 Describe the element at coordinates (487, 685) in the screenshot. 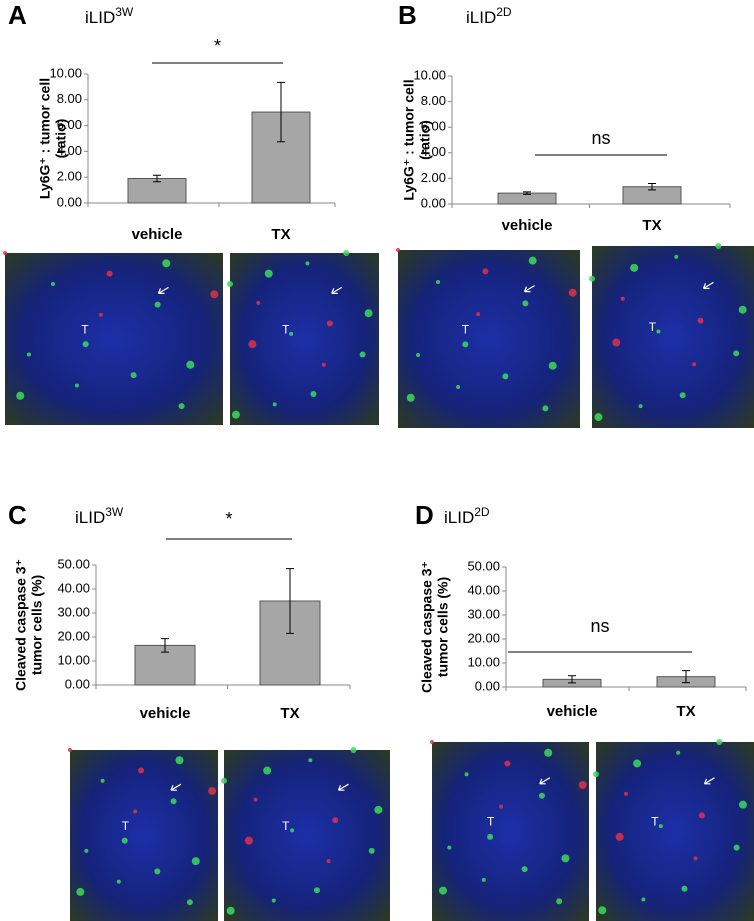

I see `y-tick-label: 0.00` at that location.